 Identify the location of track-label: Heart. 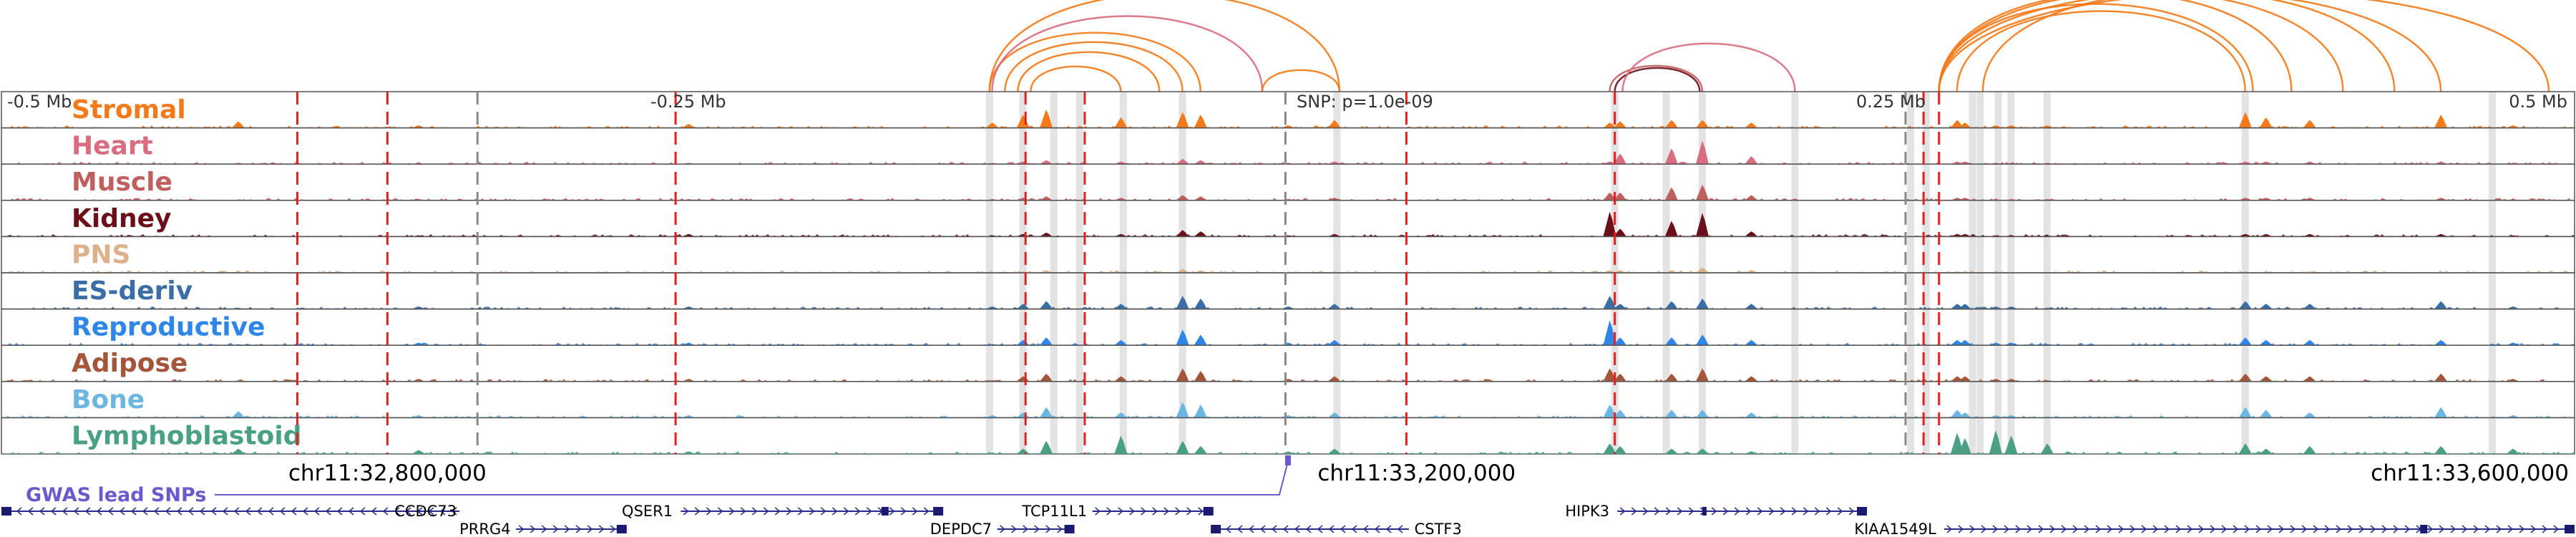
(112, 146).